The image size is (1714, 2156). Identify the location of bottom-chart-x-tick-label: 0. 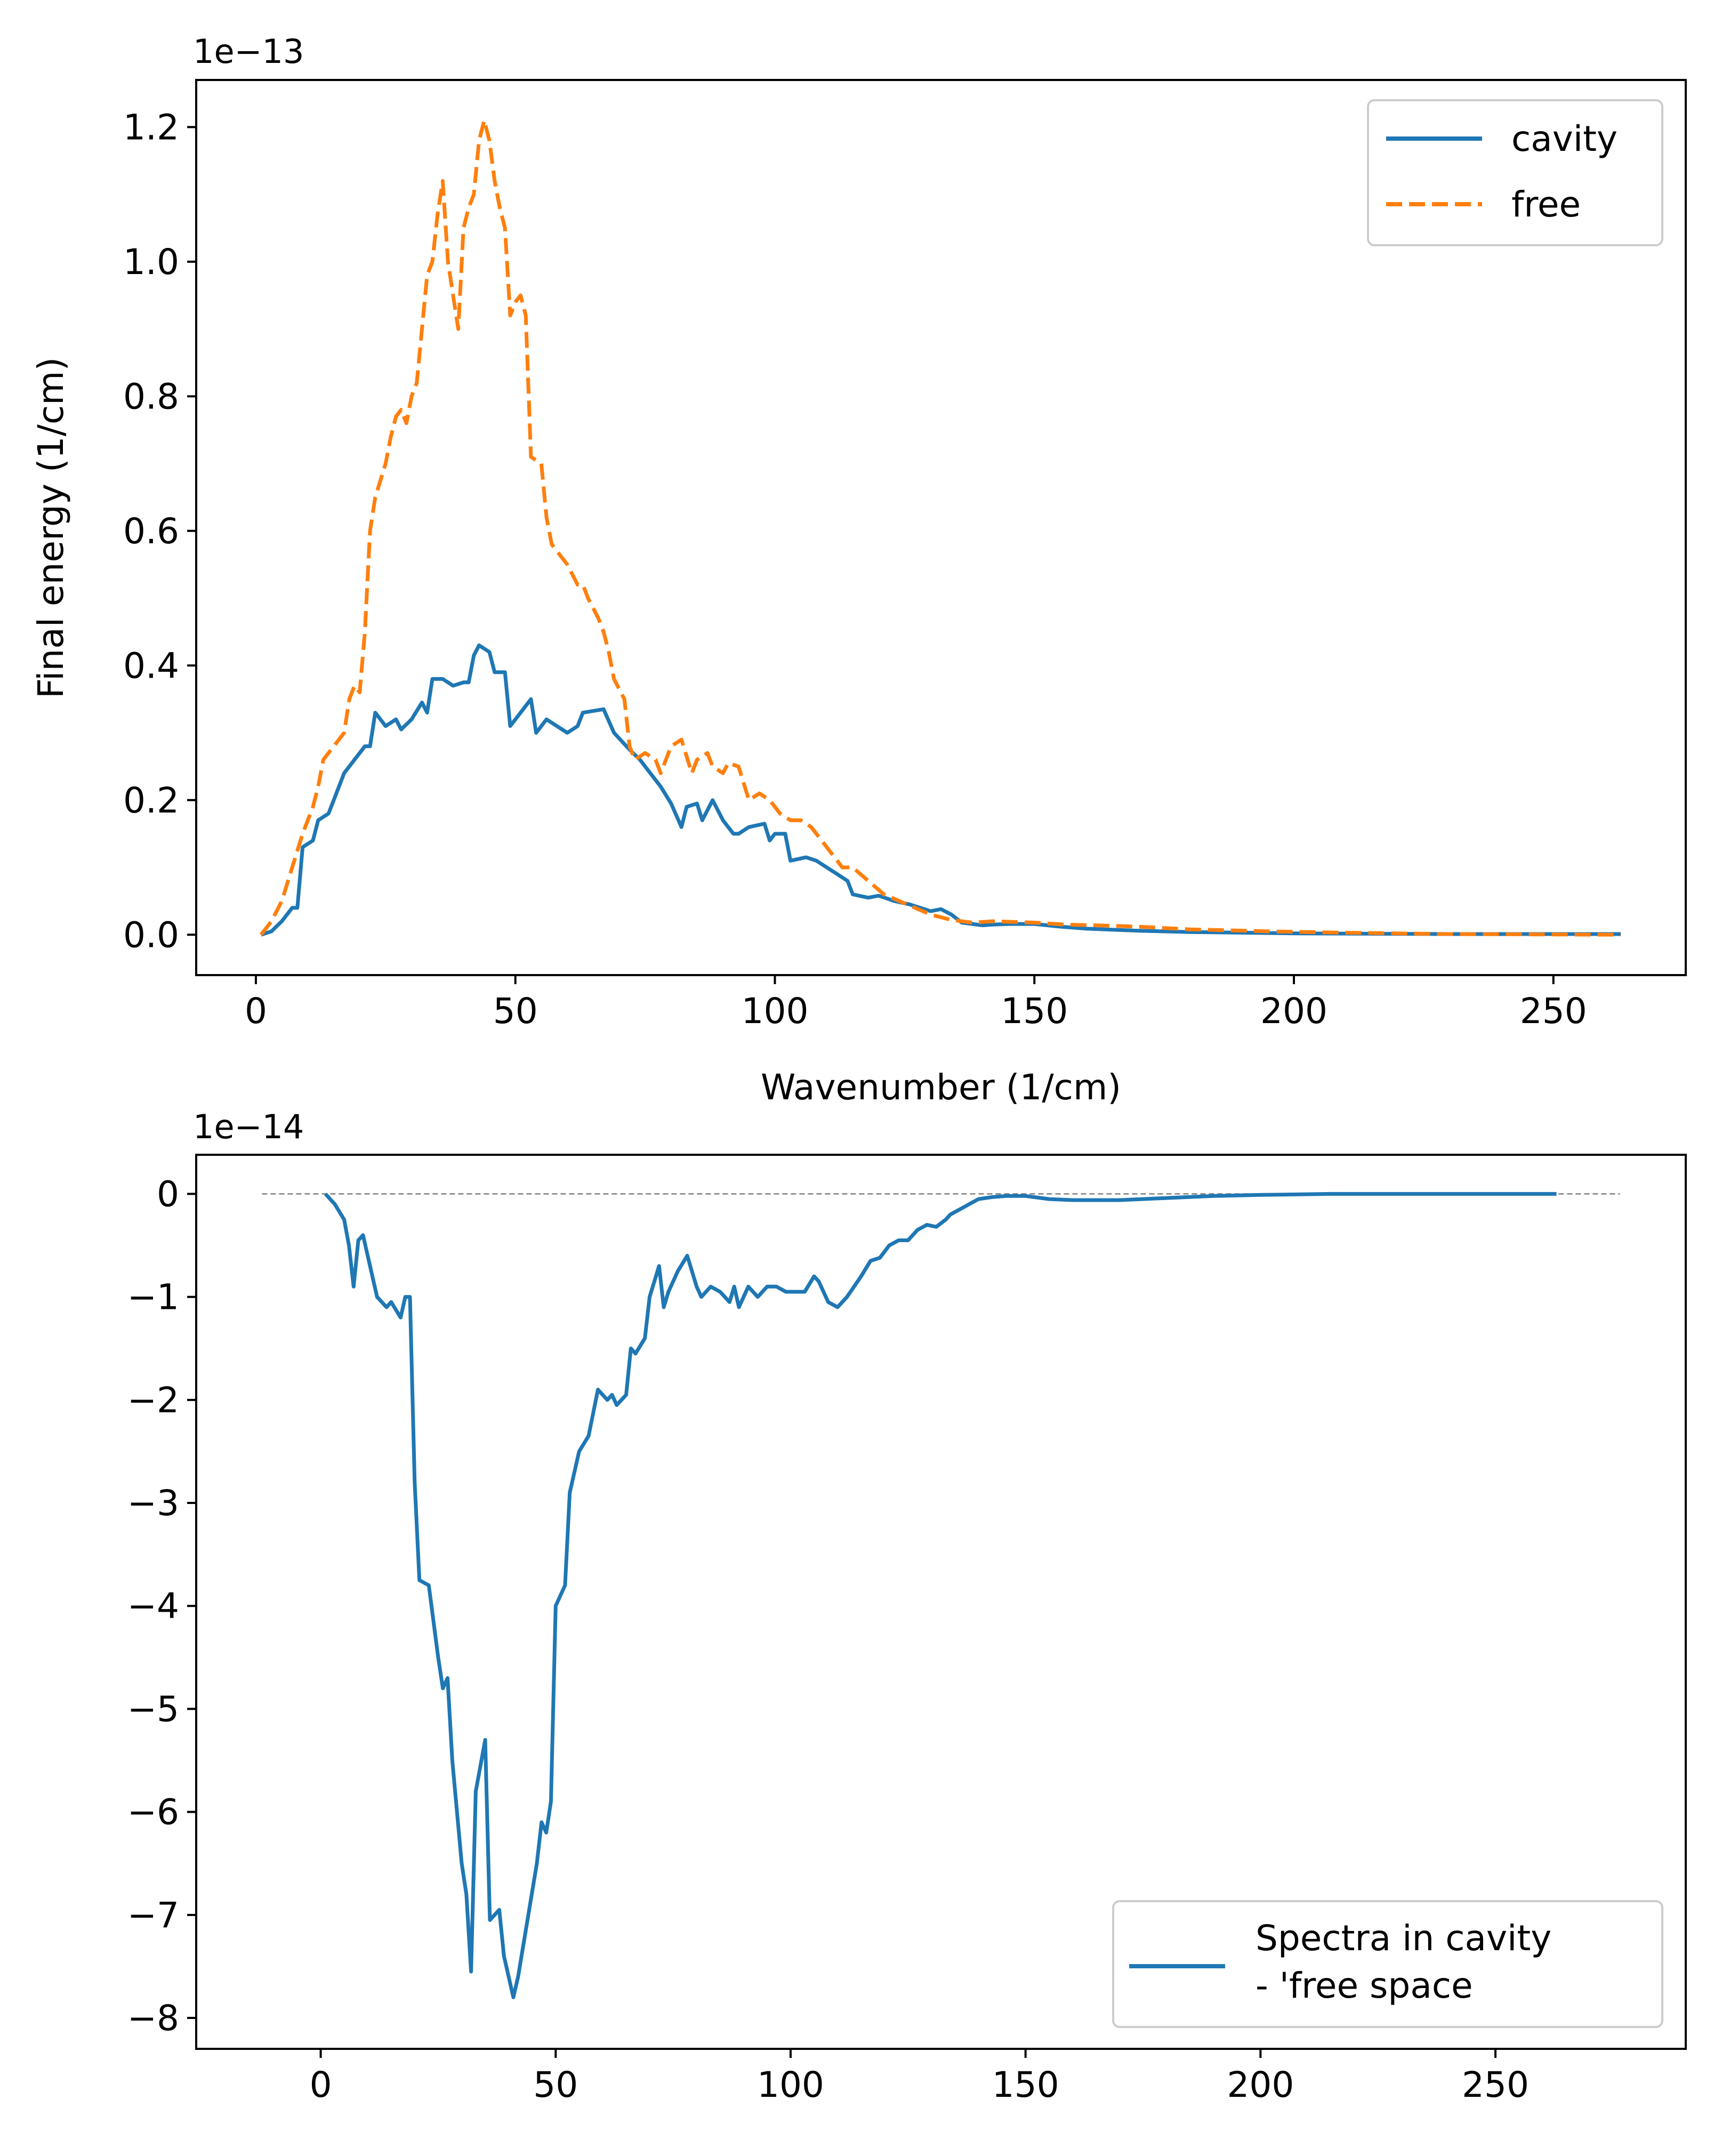
(321, 2084).